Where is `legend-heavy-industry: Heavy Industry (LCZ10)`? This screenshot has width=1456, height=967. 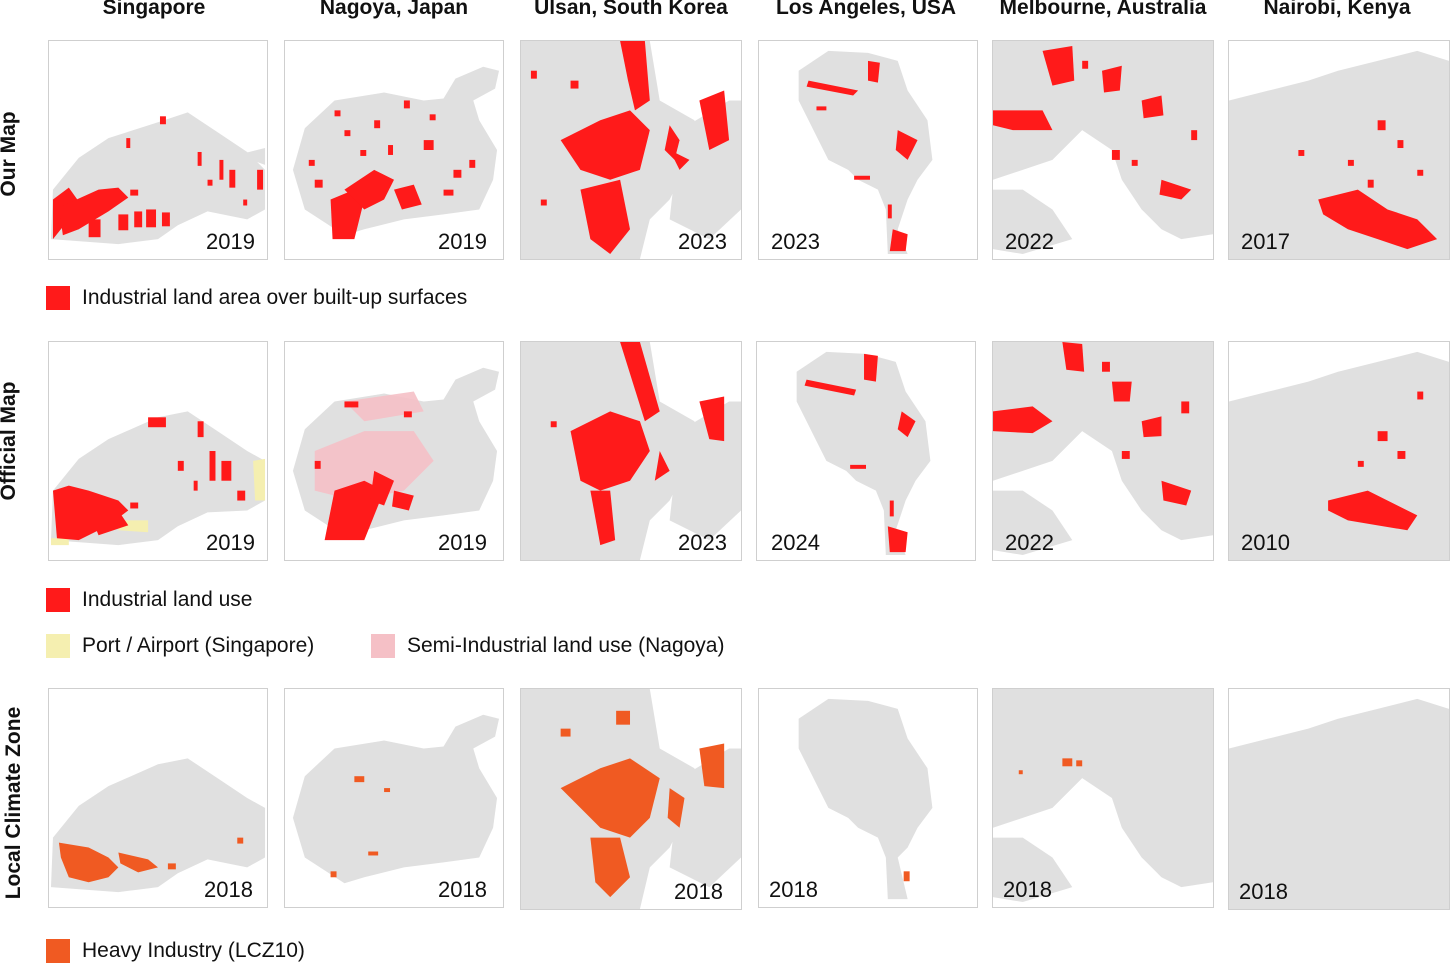 legend-heavy-industry: Heavy Industry (LCZ10) is located at coordinates (175, 951).